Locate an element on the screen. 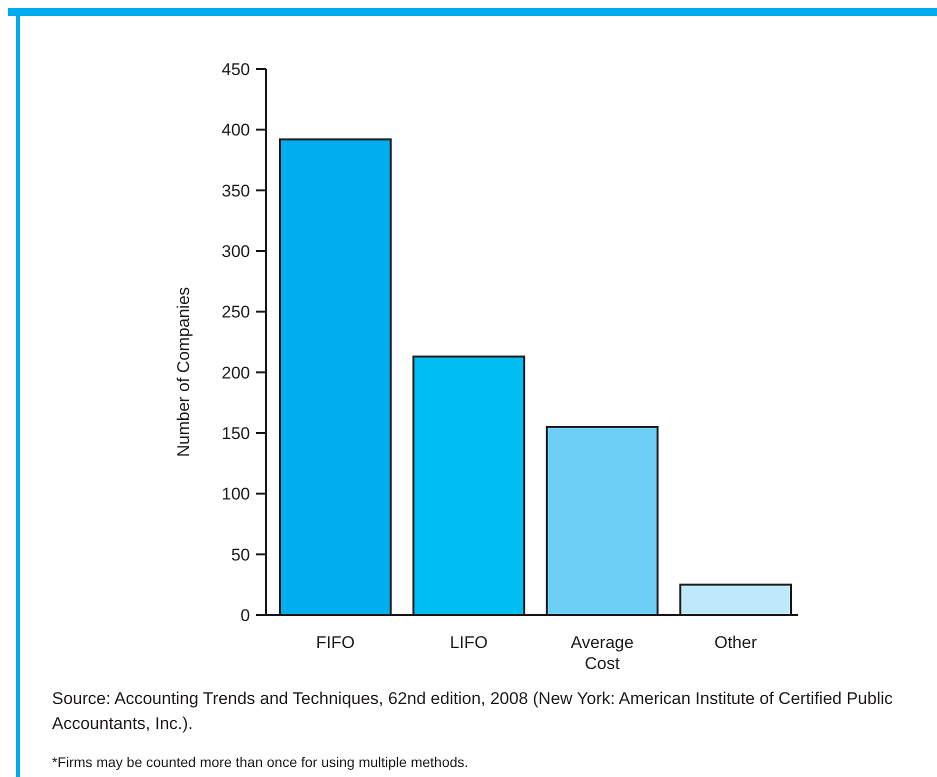 The height and width of the screenshot is (777, 937). y-tick-label: 450 is located at coordinates (236, 69).